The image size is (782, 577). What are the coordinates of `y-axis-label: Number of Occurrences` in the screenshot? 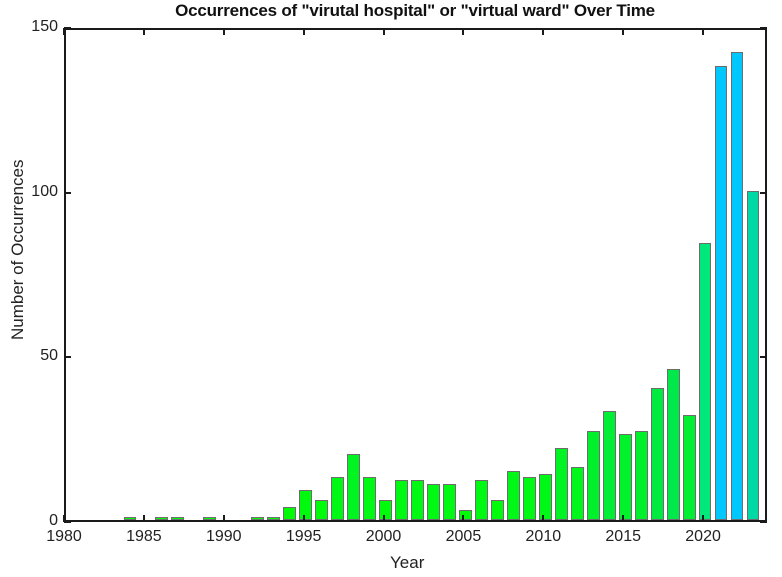 It's located at (17, 249).